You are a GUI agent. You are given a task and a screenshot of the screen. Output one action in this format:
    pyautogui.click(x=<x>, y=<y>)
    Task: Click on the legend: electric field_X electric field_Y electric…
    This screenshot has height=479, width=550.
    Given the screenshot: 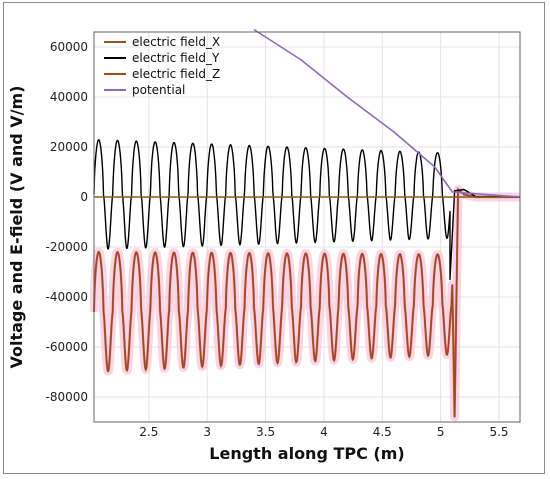 What is the action you would take?
    pyautogui.click(x=162, y=66)
    